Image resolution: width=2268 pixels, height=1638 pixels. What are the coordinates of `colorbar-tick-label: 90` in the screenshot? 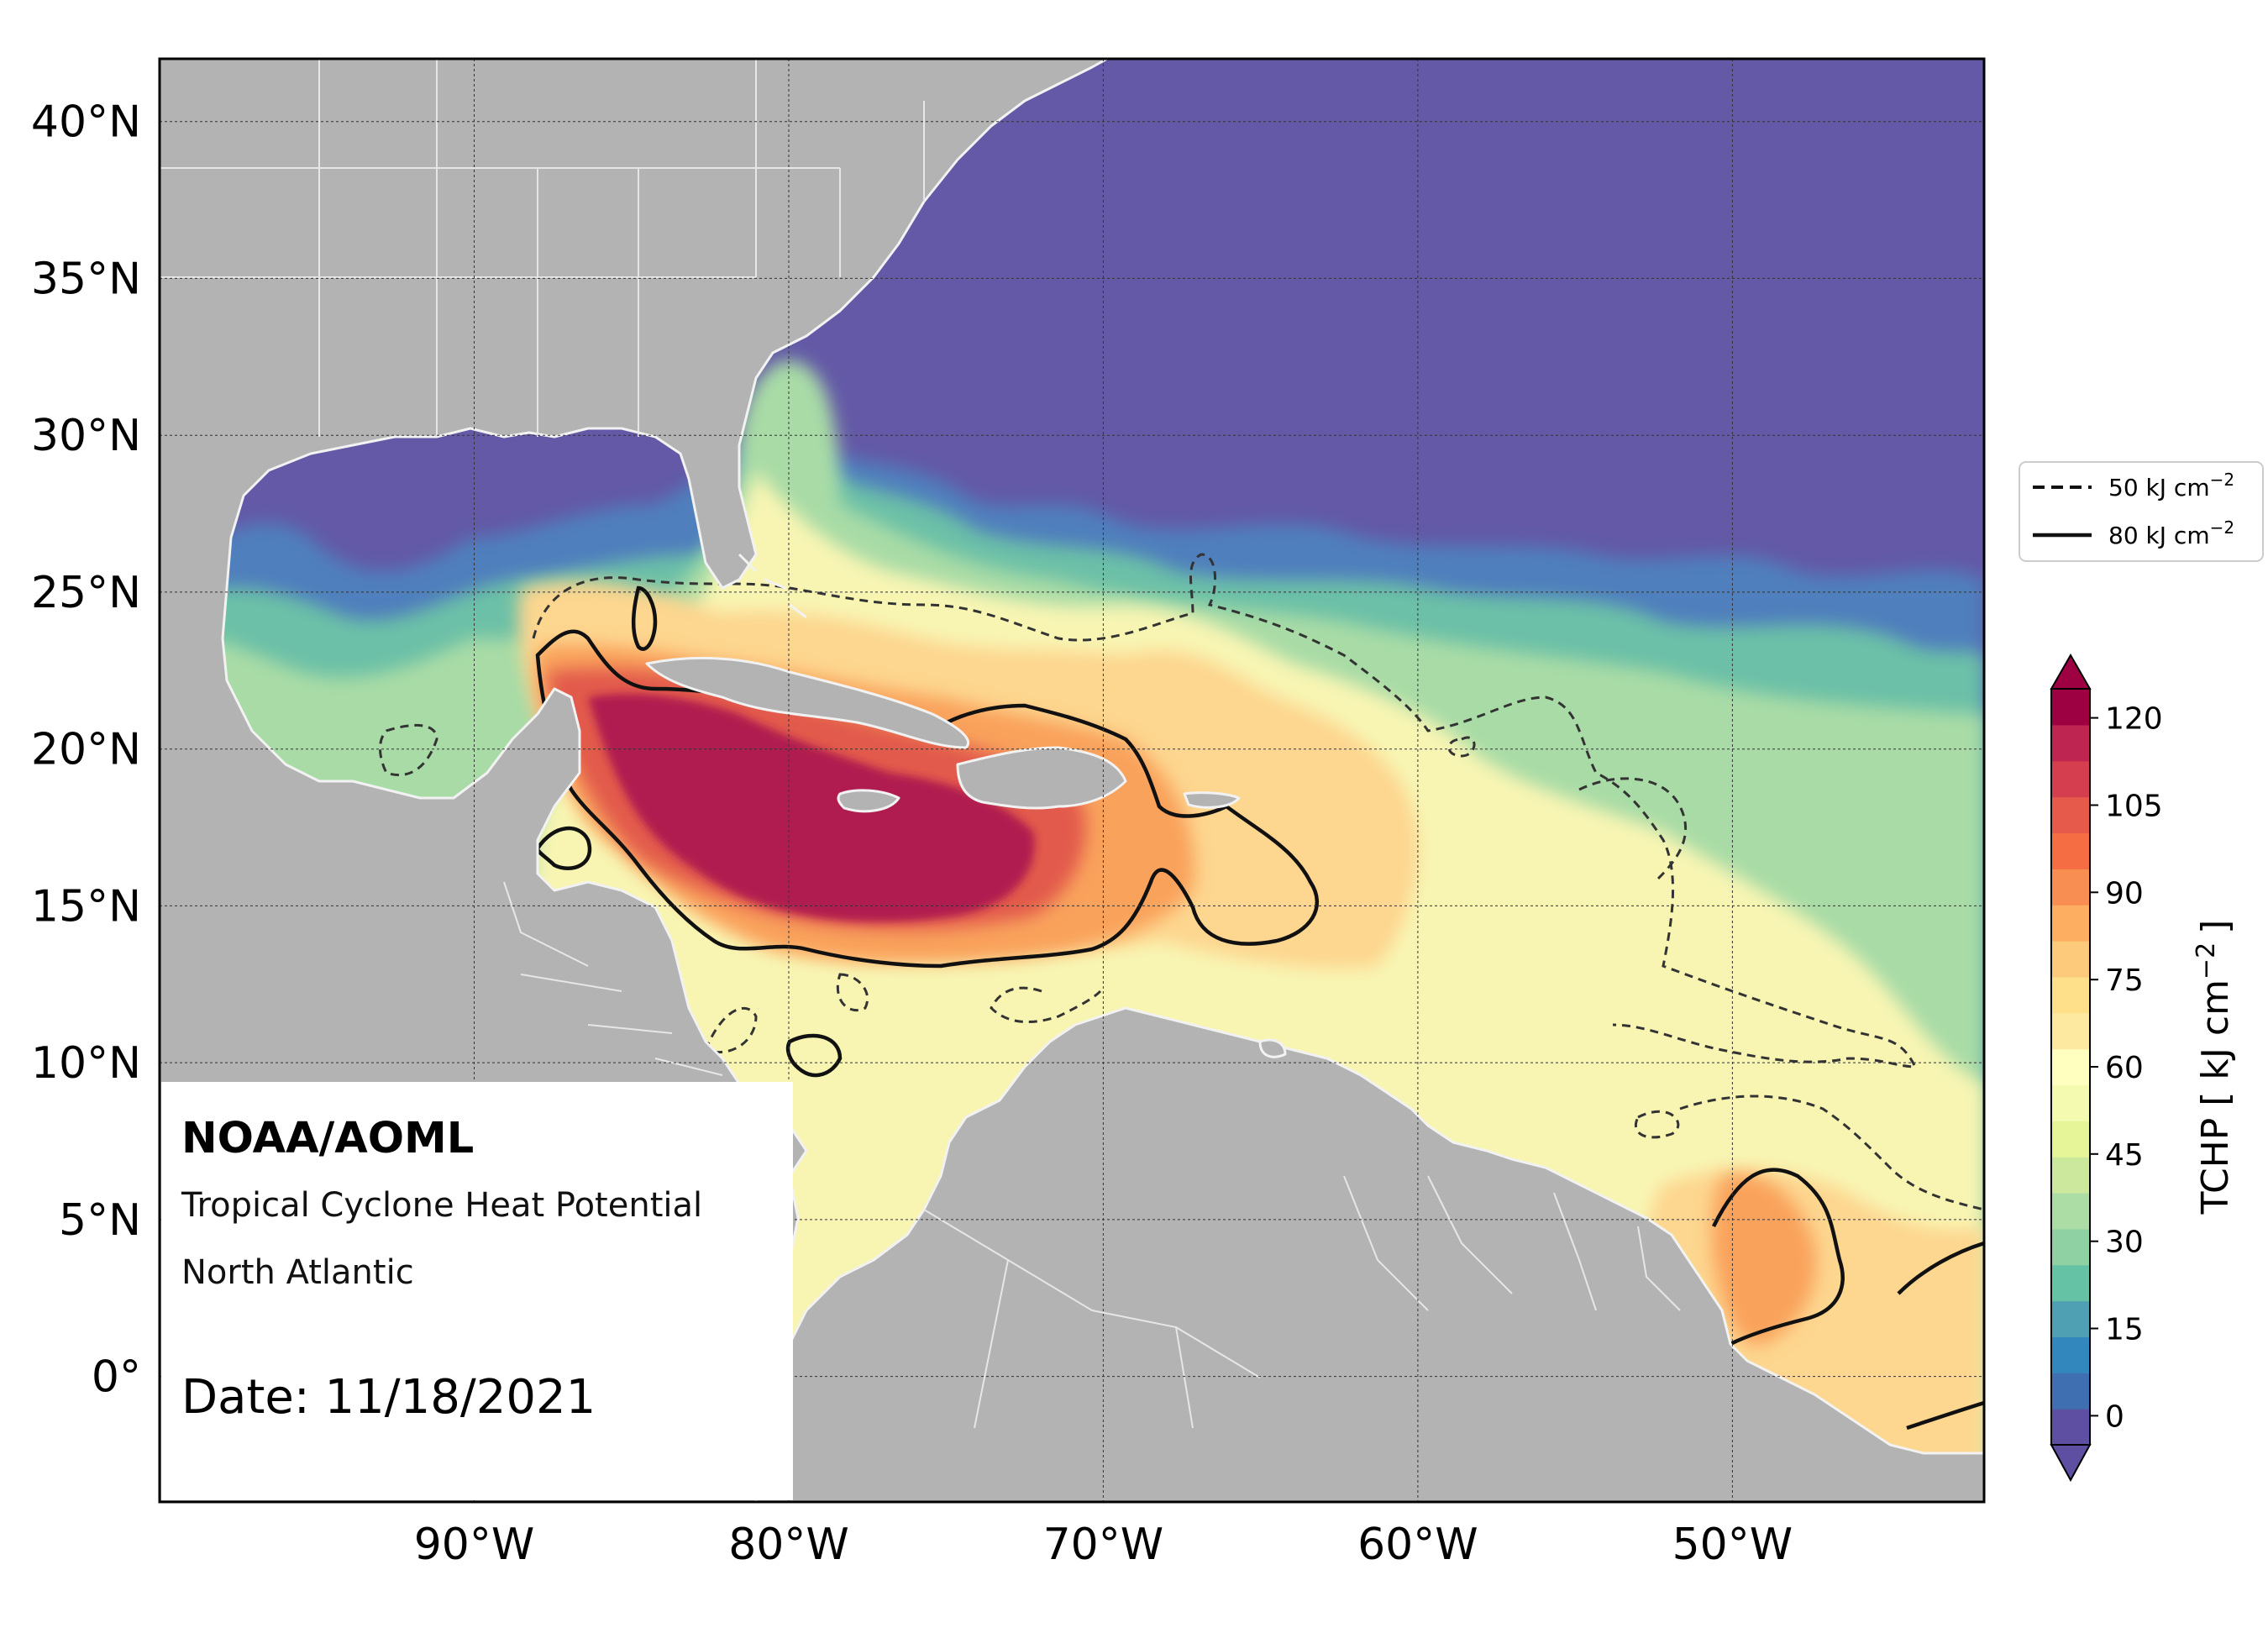 It's located at (2124, 893).